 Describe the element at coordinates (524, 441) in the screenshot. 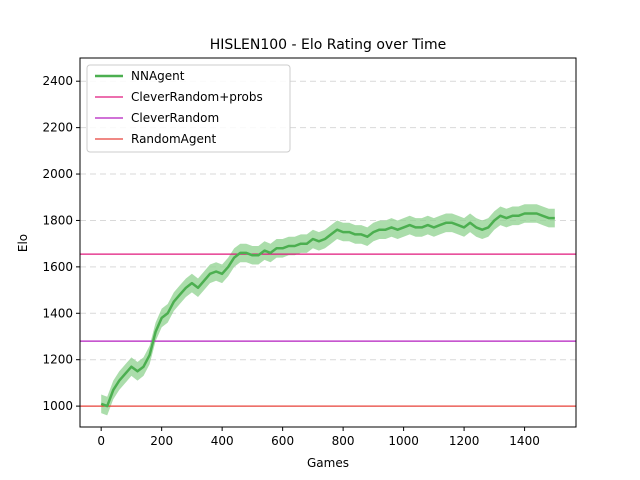

I see `x-tick-label-1400: 1400` at that location.